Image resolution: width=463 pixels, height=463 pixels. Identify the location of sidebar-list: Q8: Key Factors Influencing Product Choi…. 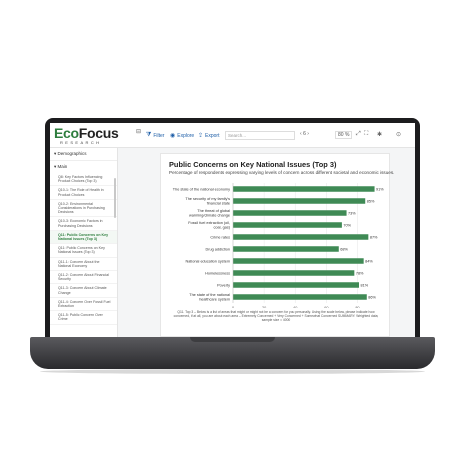
(83, 249).